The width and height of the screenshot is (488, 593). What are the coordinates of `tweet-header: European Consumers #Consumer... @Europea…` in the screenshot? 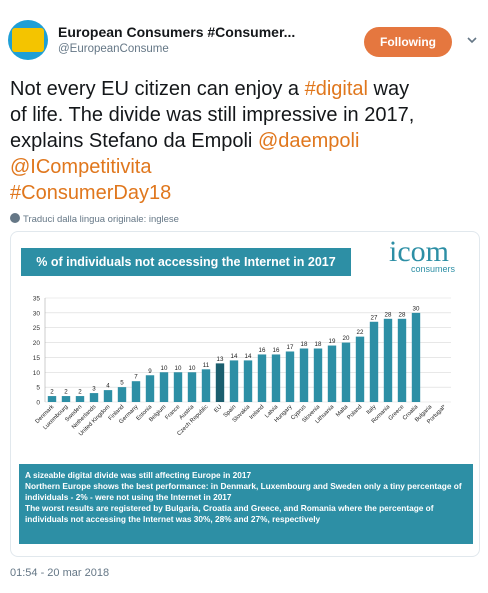 It's located at (244, 32).